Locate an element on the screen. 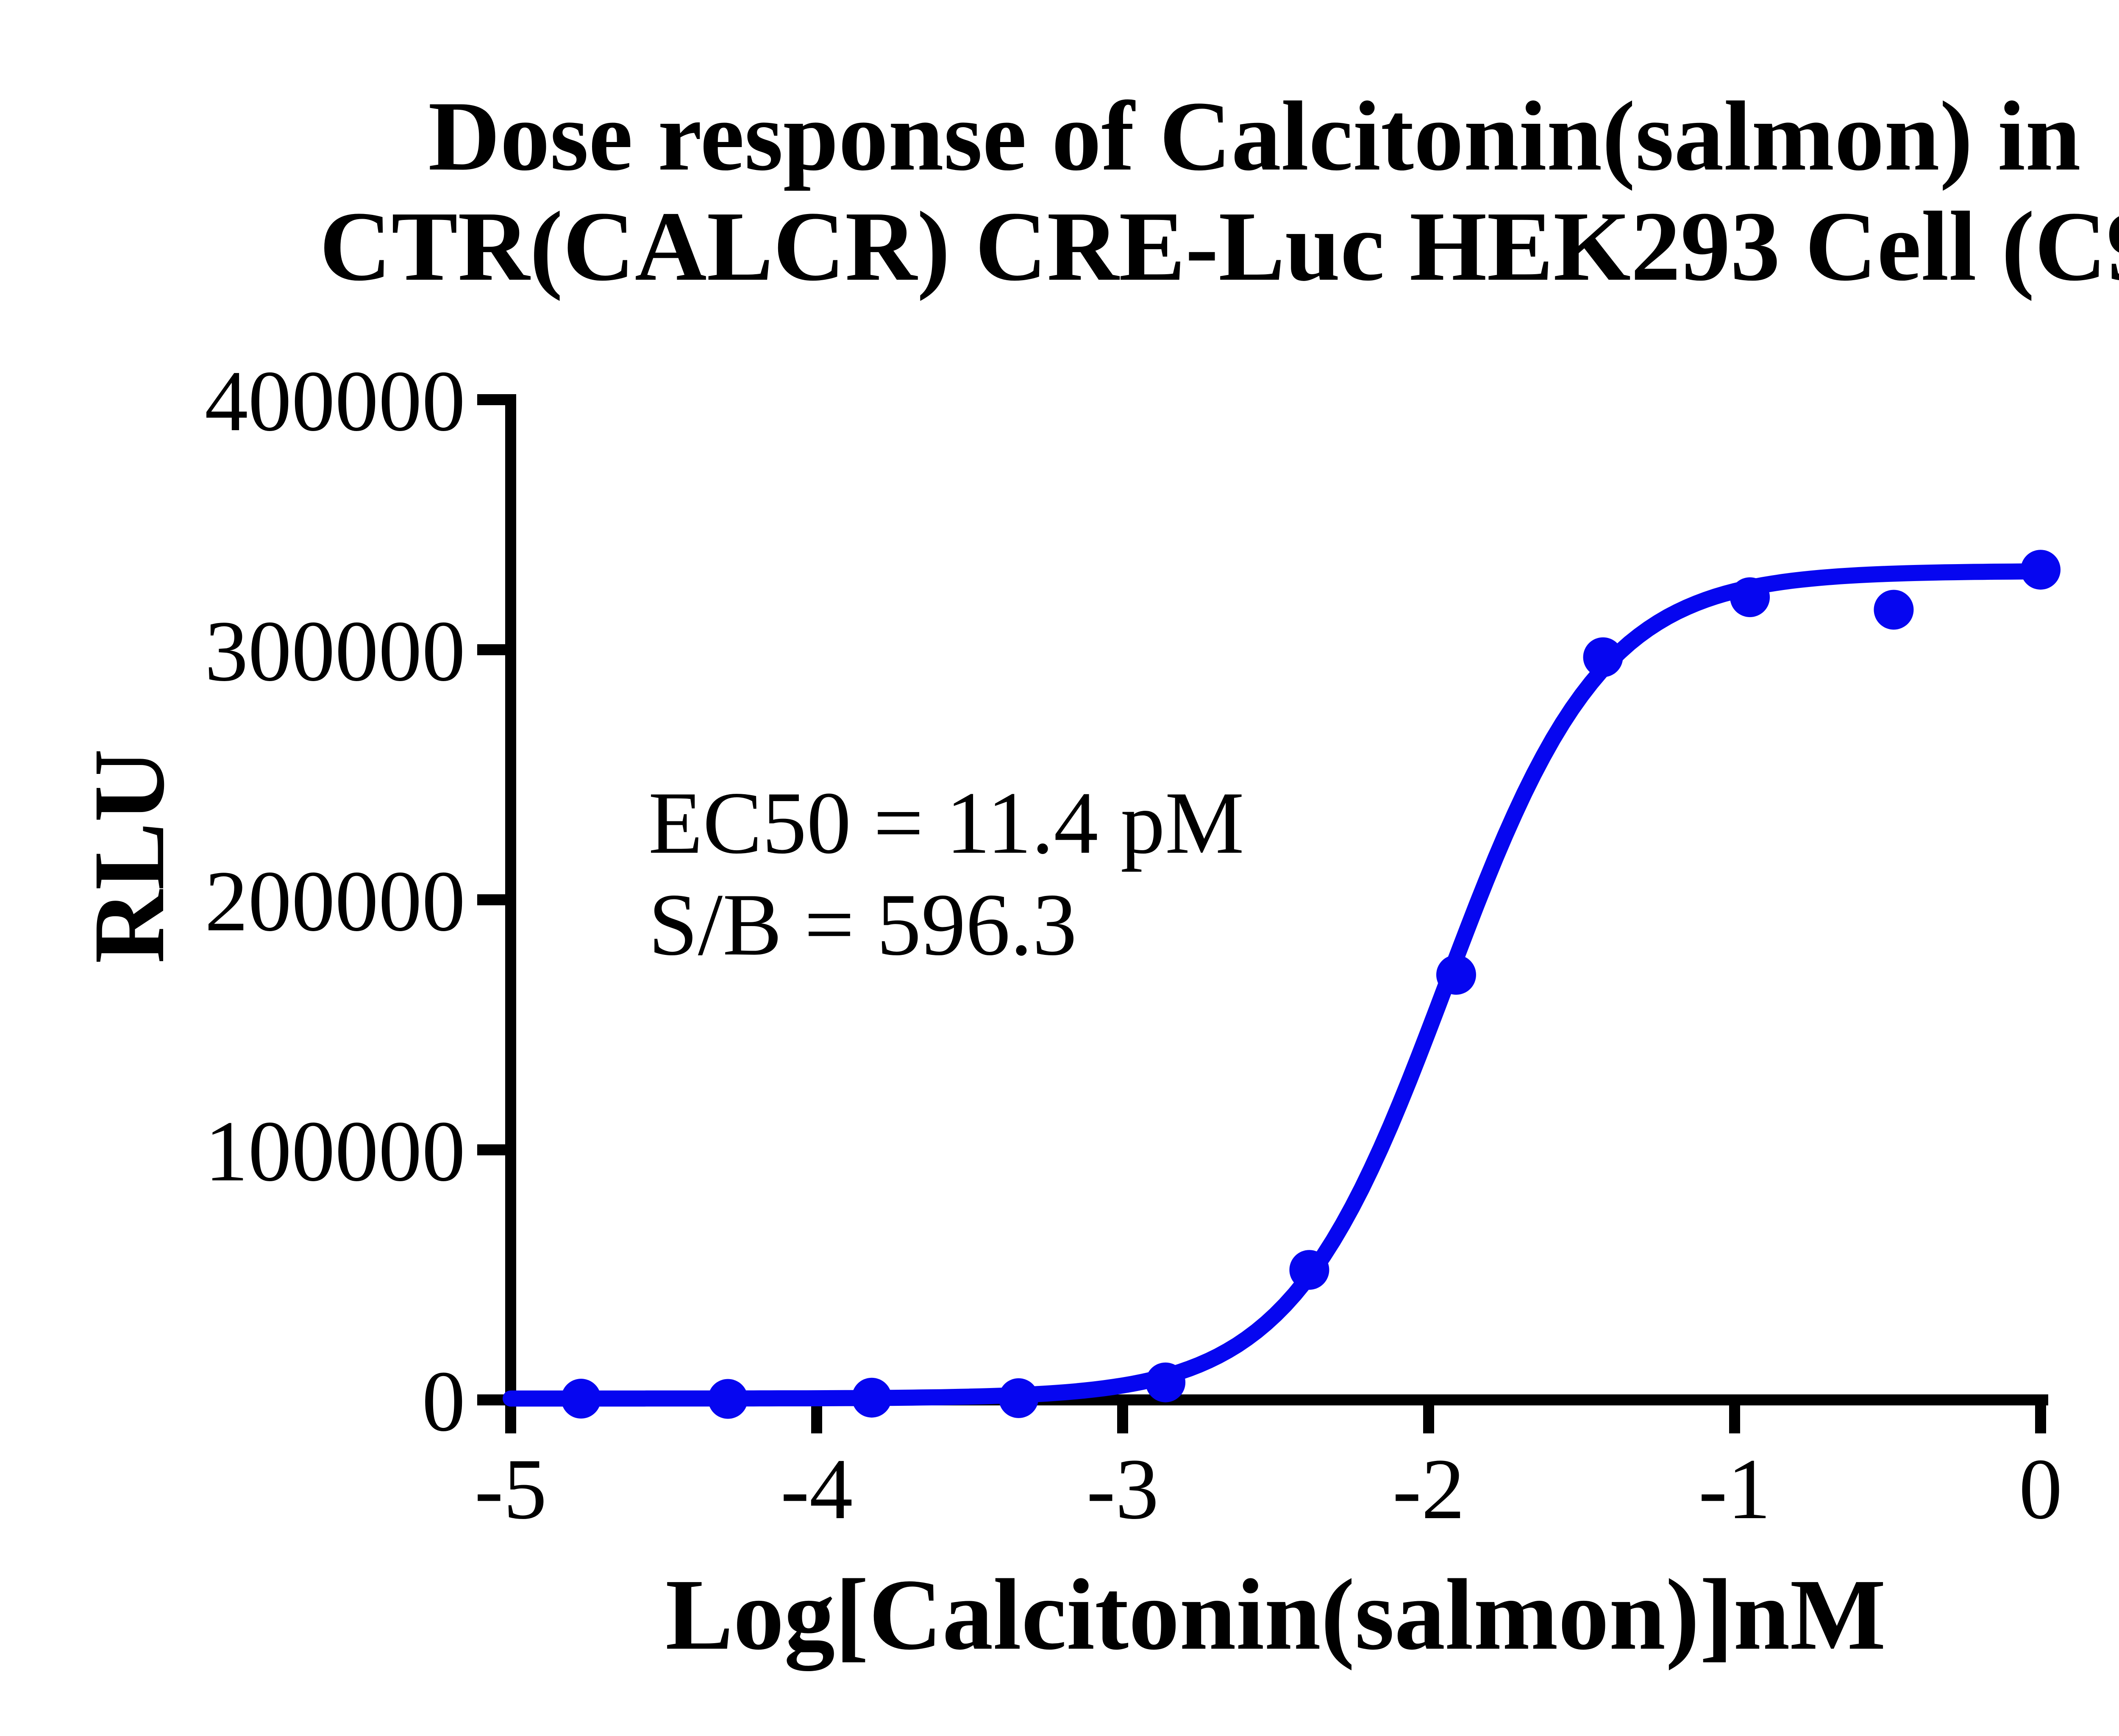 This screenshot has width=2119, height=1736. x-tick-label: -2 is located at coordinates (1429, 1489).